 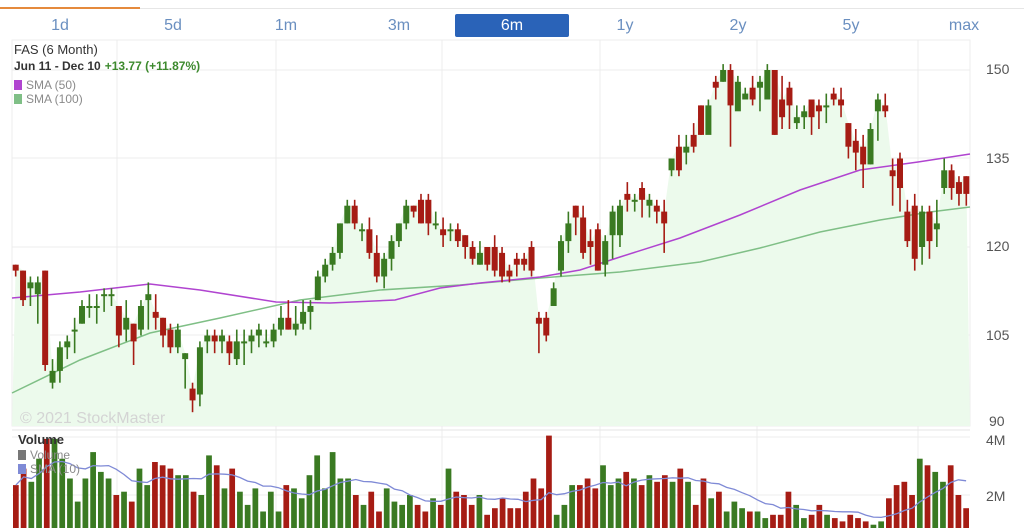 I want to click on tab-5y: 5y, so click(x=851, y=25).